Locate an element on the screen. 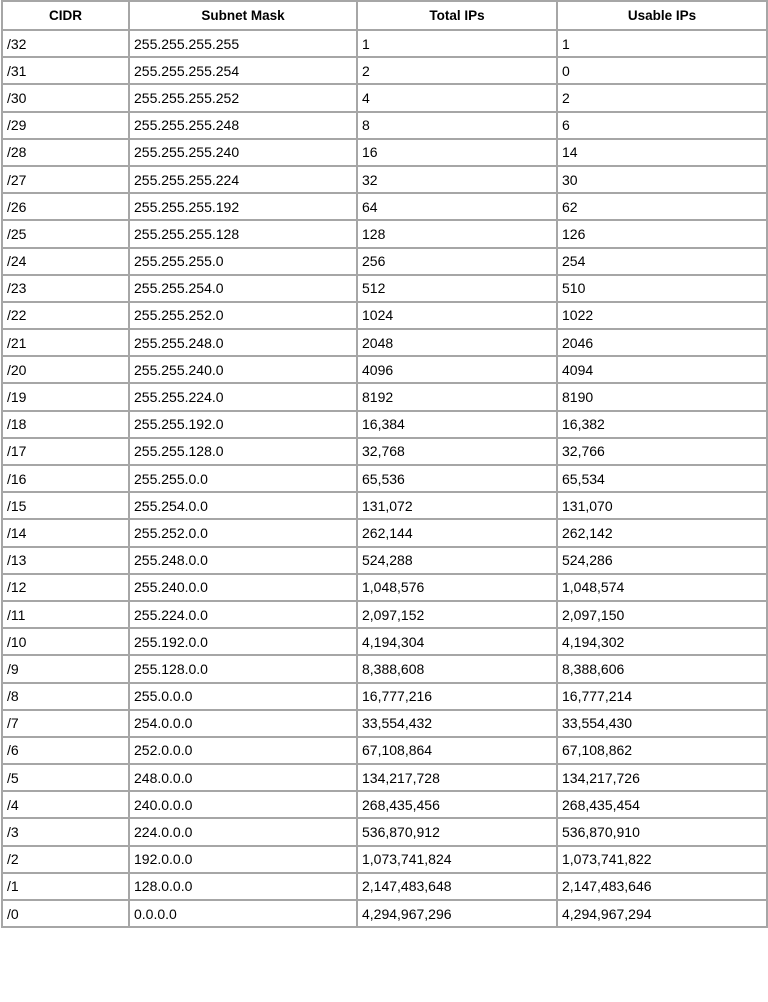  total-ips-cell: 4096 is located at coordinates (457, 370).